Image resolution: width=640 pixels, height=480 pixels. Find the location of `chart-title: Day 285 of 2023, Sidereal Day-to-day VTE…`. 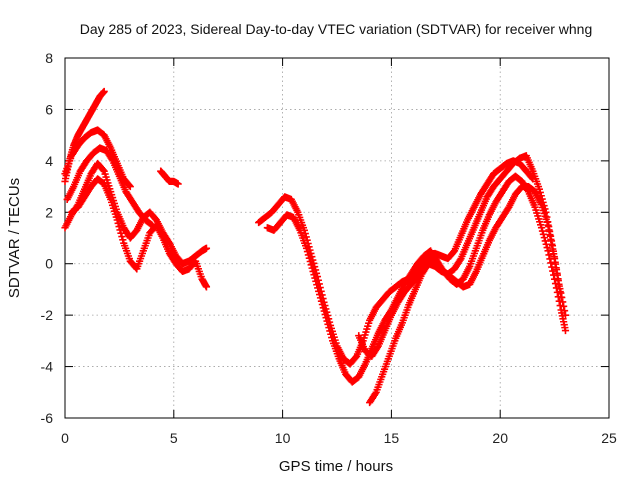

chart-title: Day 285 of 2023, Sidereal Day-to-day VTE… is located at coordinates (336, 29).